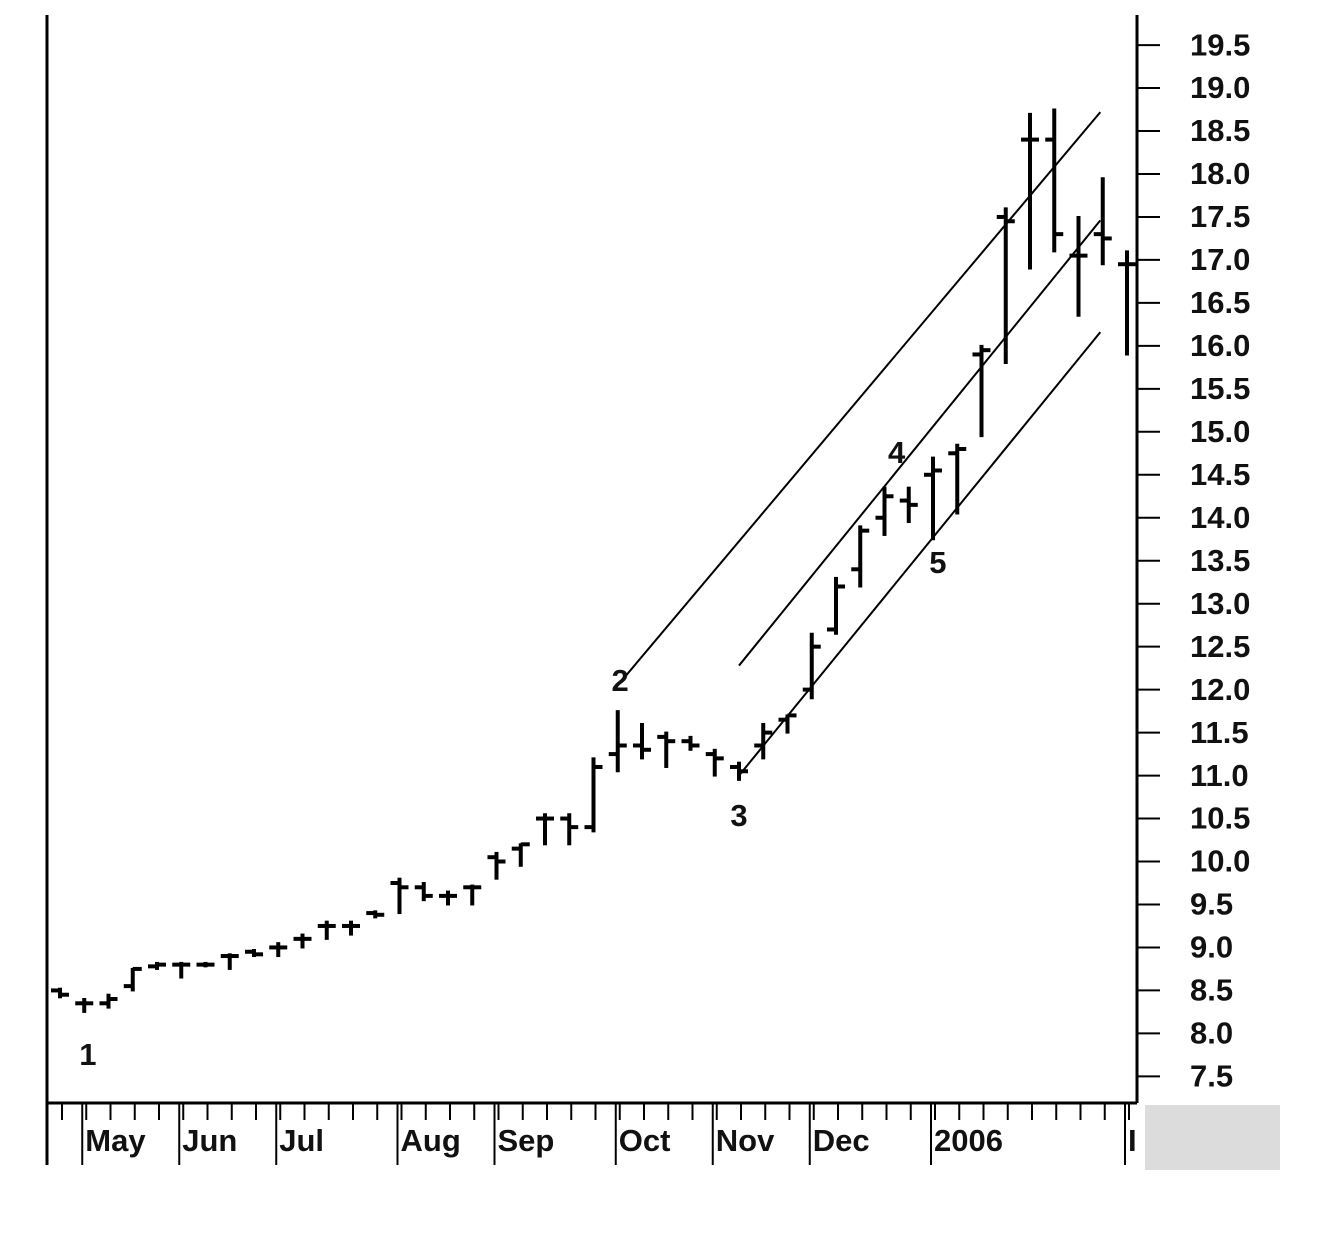 This screenshot has width=1320, height=1238. I want to click on y-tick-label: 10.5, so click(1220, 818).